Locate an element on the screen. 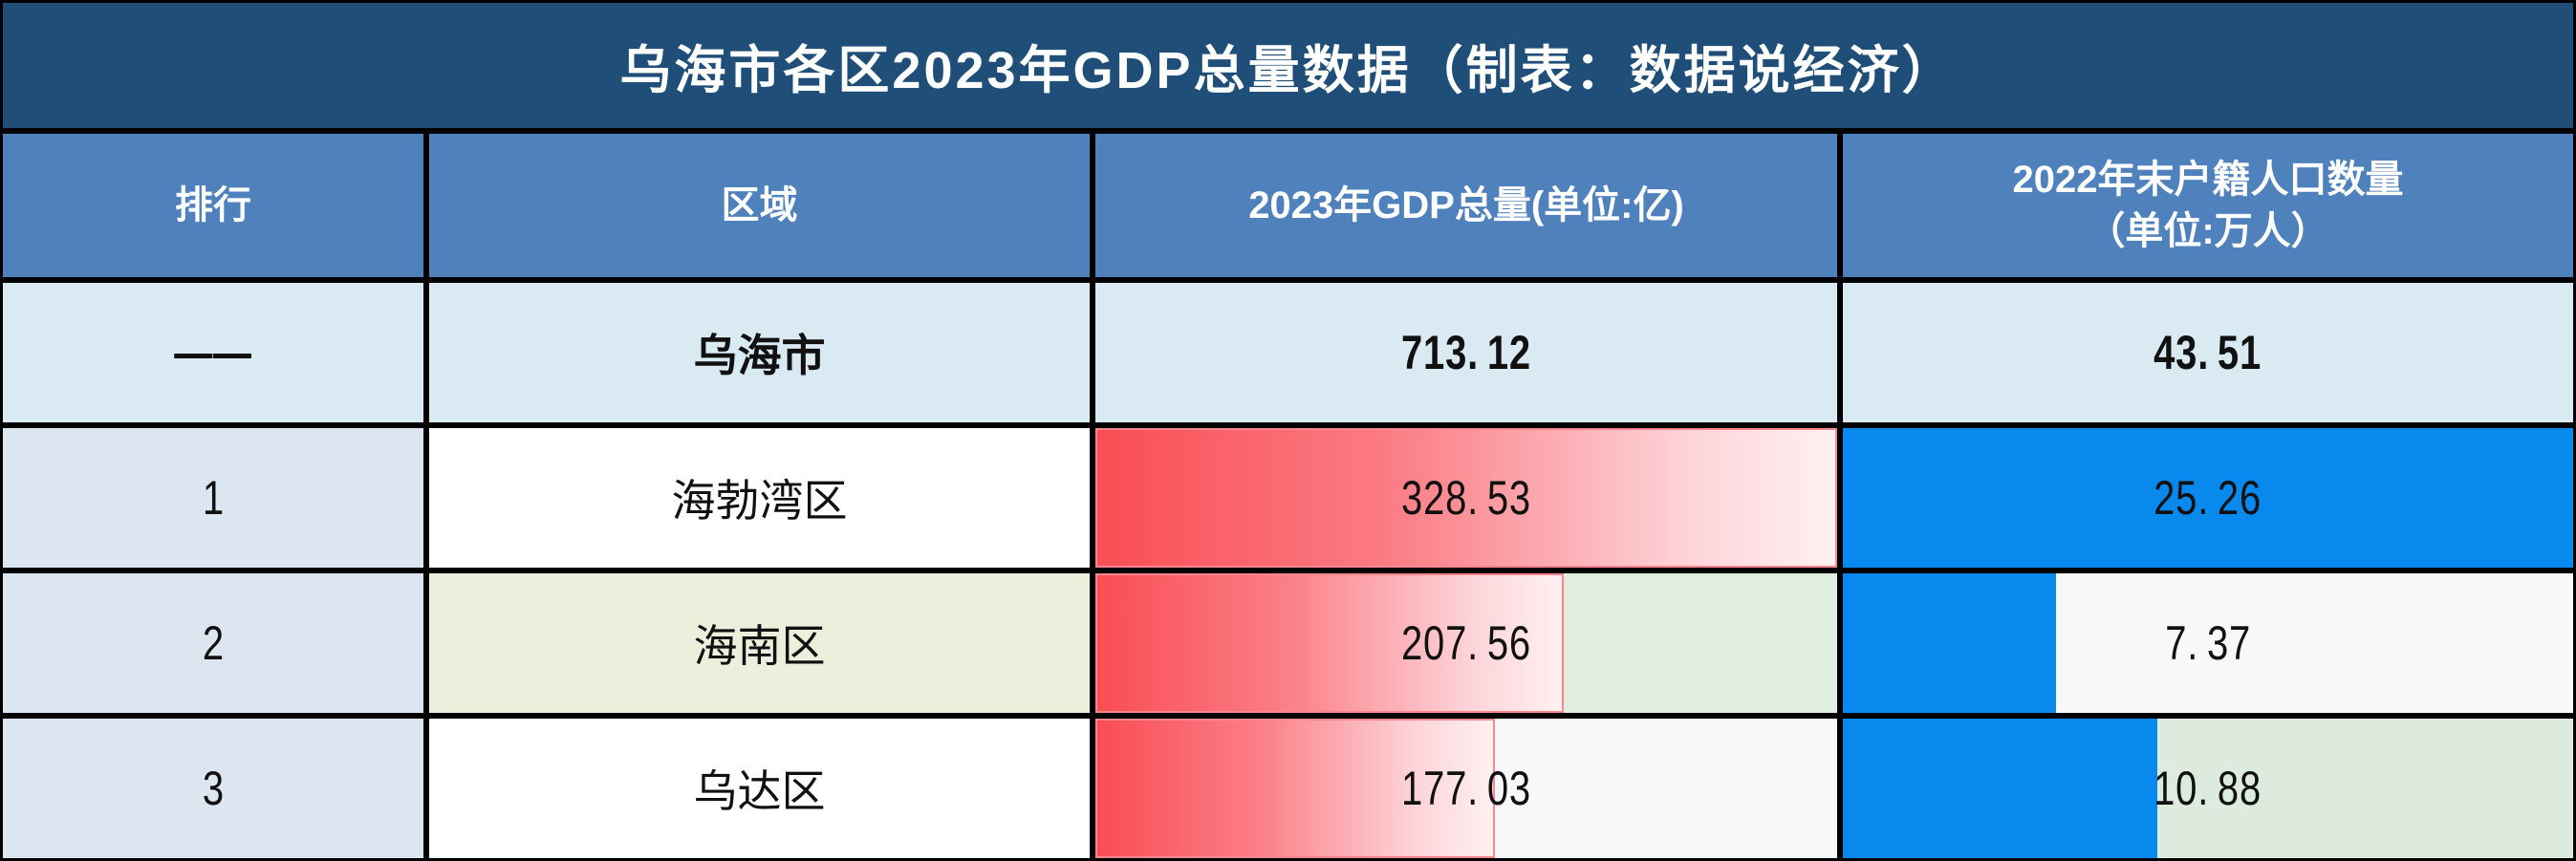 The height and width of the screenshot is (861, 2576). cell-gdp-row3: 177. 03 is located at coordinates (1466, 789).